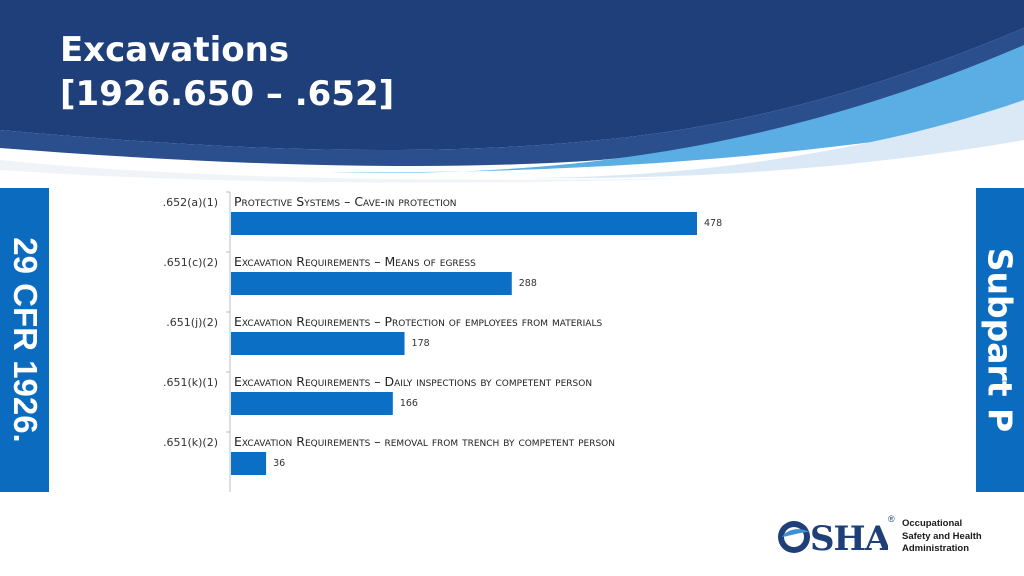 This screenshot has height=576, width=1024. I want to click on left-tab-label: 29 CFR 1926., so click(25, 340).